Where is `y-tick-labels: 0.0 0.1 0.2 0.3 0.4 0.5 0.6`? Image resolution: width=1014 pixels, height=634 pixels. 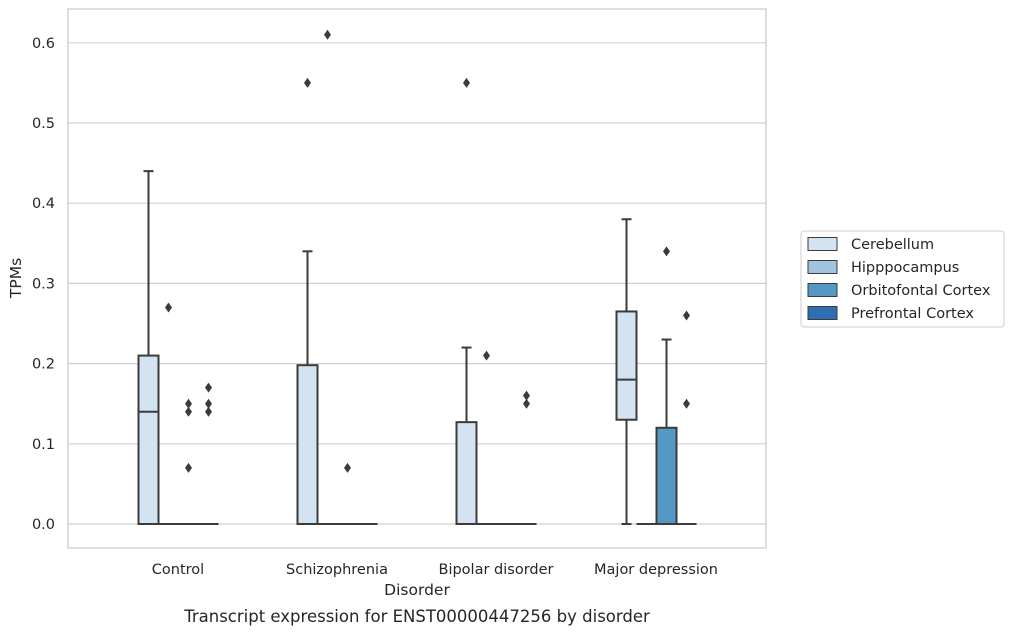
y-tick-labels: 0.0 0.1 0.2 0.3 0.4 0.5 0.6 is located at coordinates (43, 284).